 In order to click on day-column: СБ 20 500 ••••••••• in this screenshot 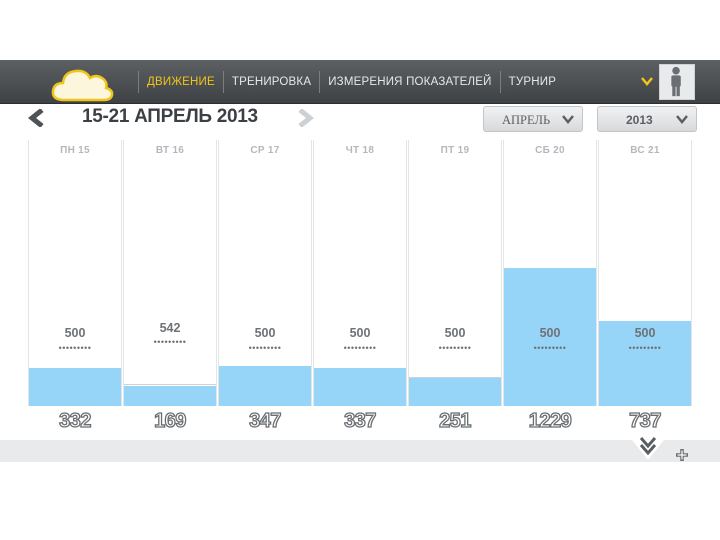, I will do `click(550, 273)`.